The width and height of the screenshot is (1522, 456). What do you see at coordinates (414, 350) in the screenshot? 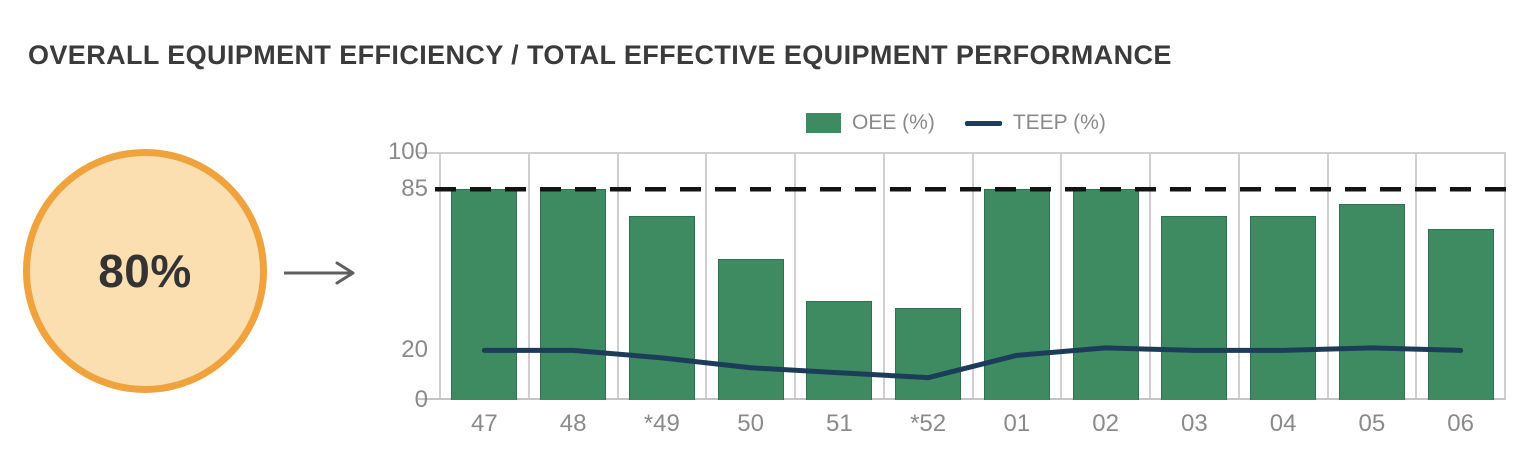
I see `y-tick-20: 20` at bounding box center [414, 350].